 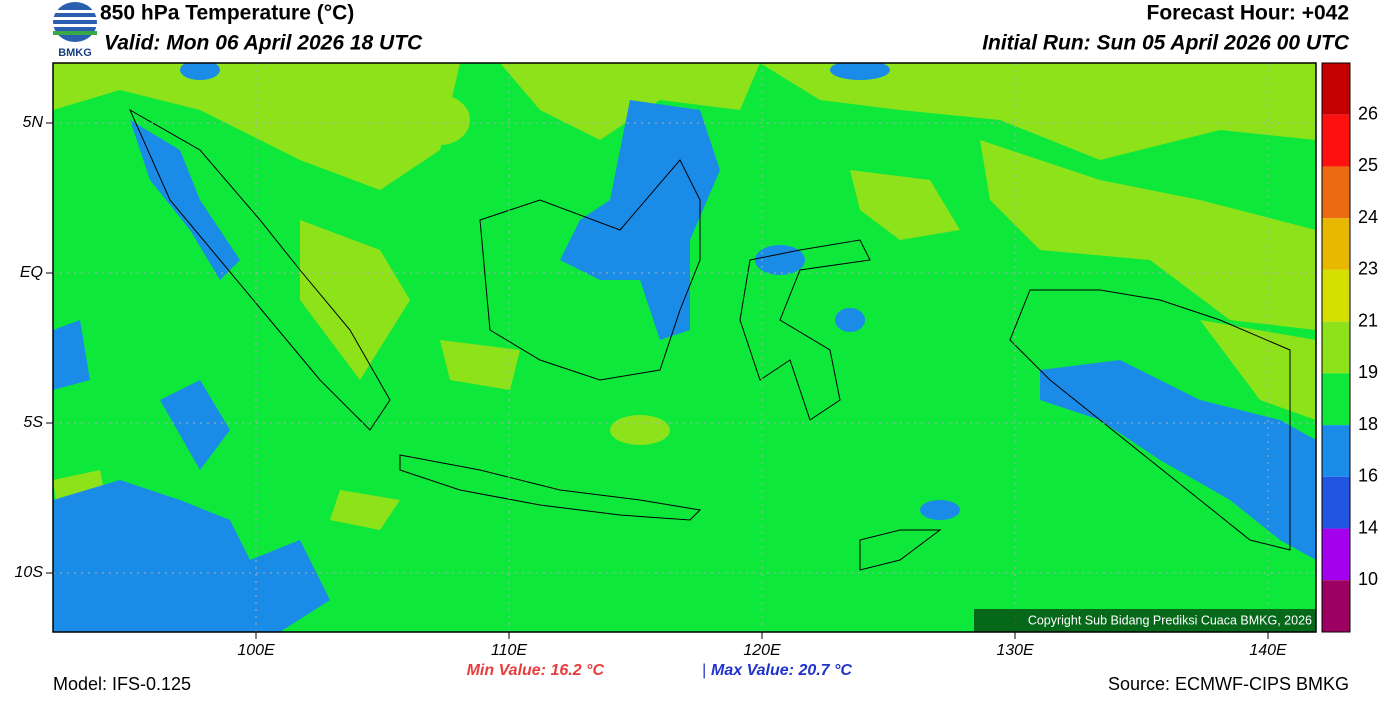 What do you see at coordinates (1368, 269) in the screenshot?
I see `colorbar-label: 23` at bounding box center [1368, 269].